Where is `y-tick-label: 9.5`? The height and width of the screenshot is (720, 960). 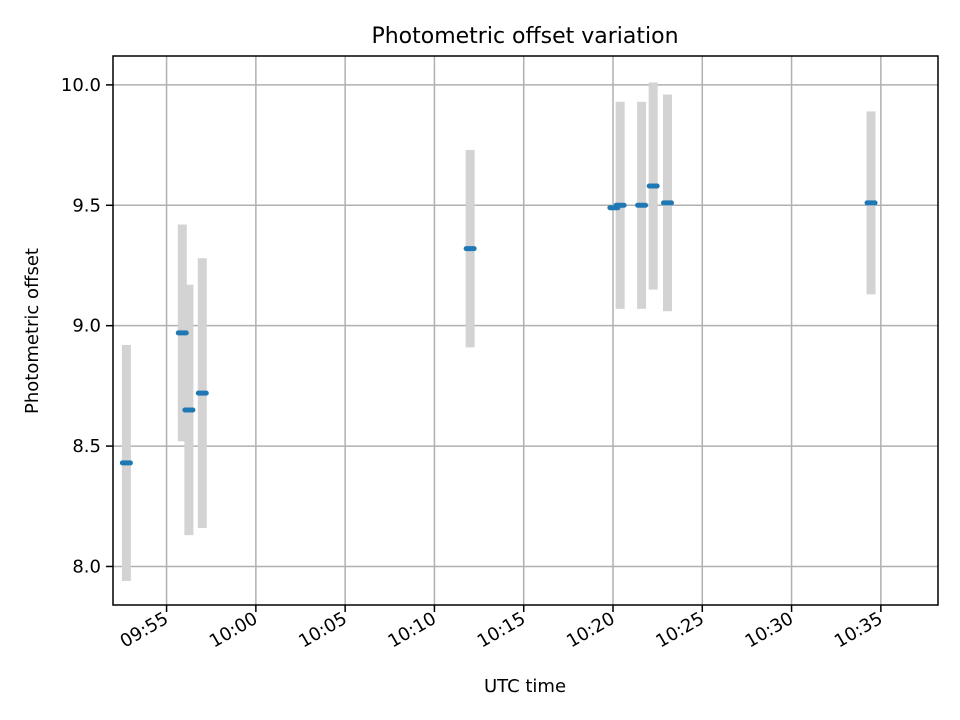
y-tick-label: 9.5 is located at coordinates (86, 205).